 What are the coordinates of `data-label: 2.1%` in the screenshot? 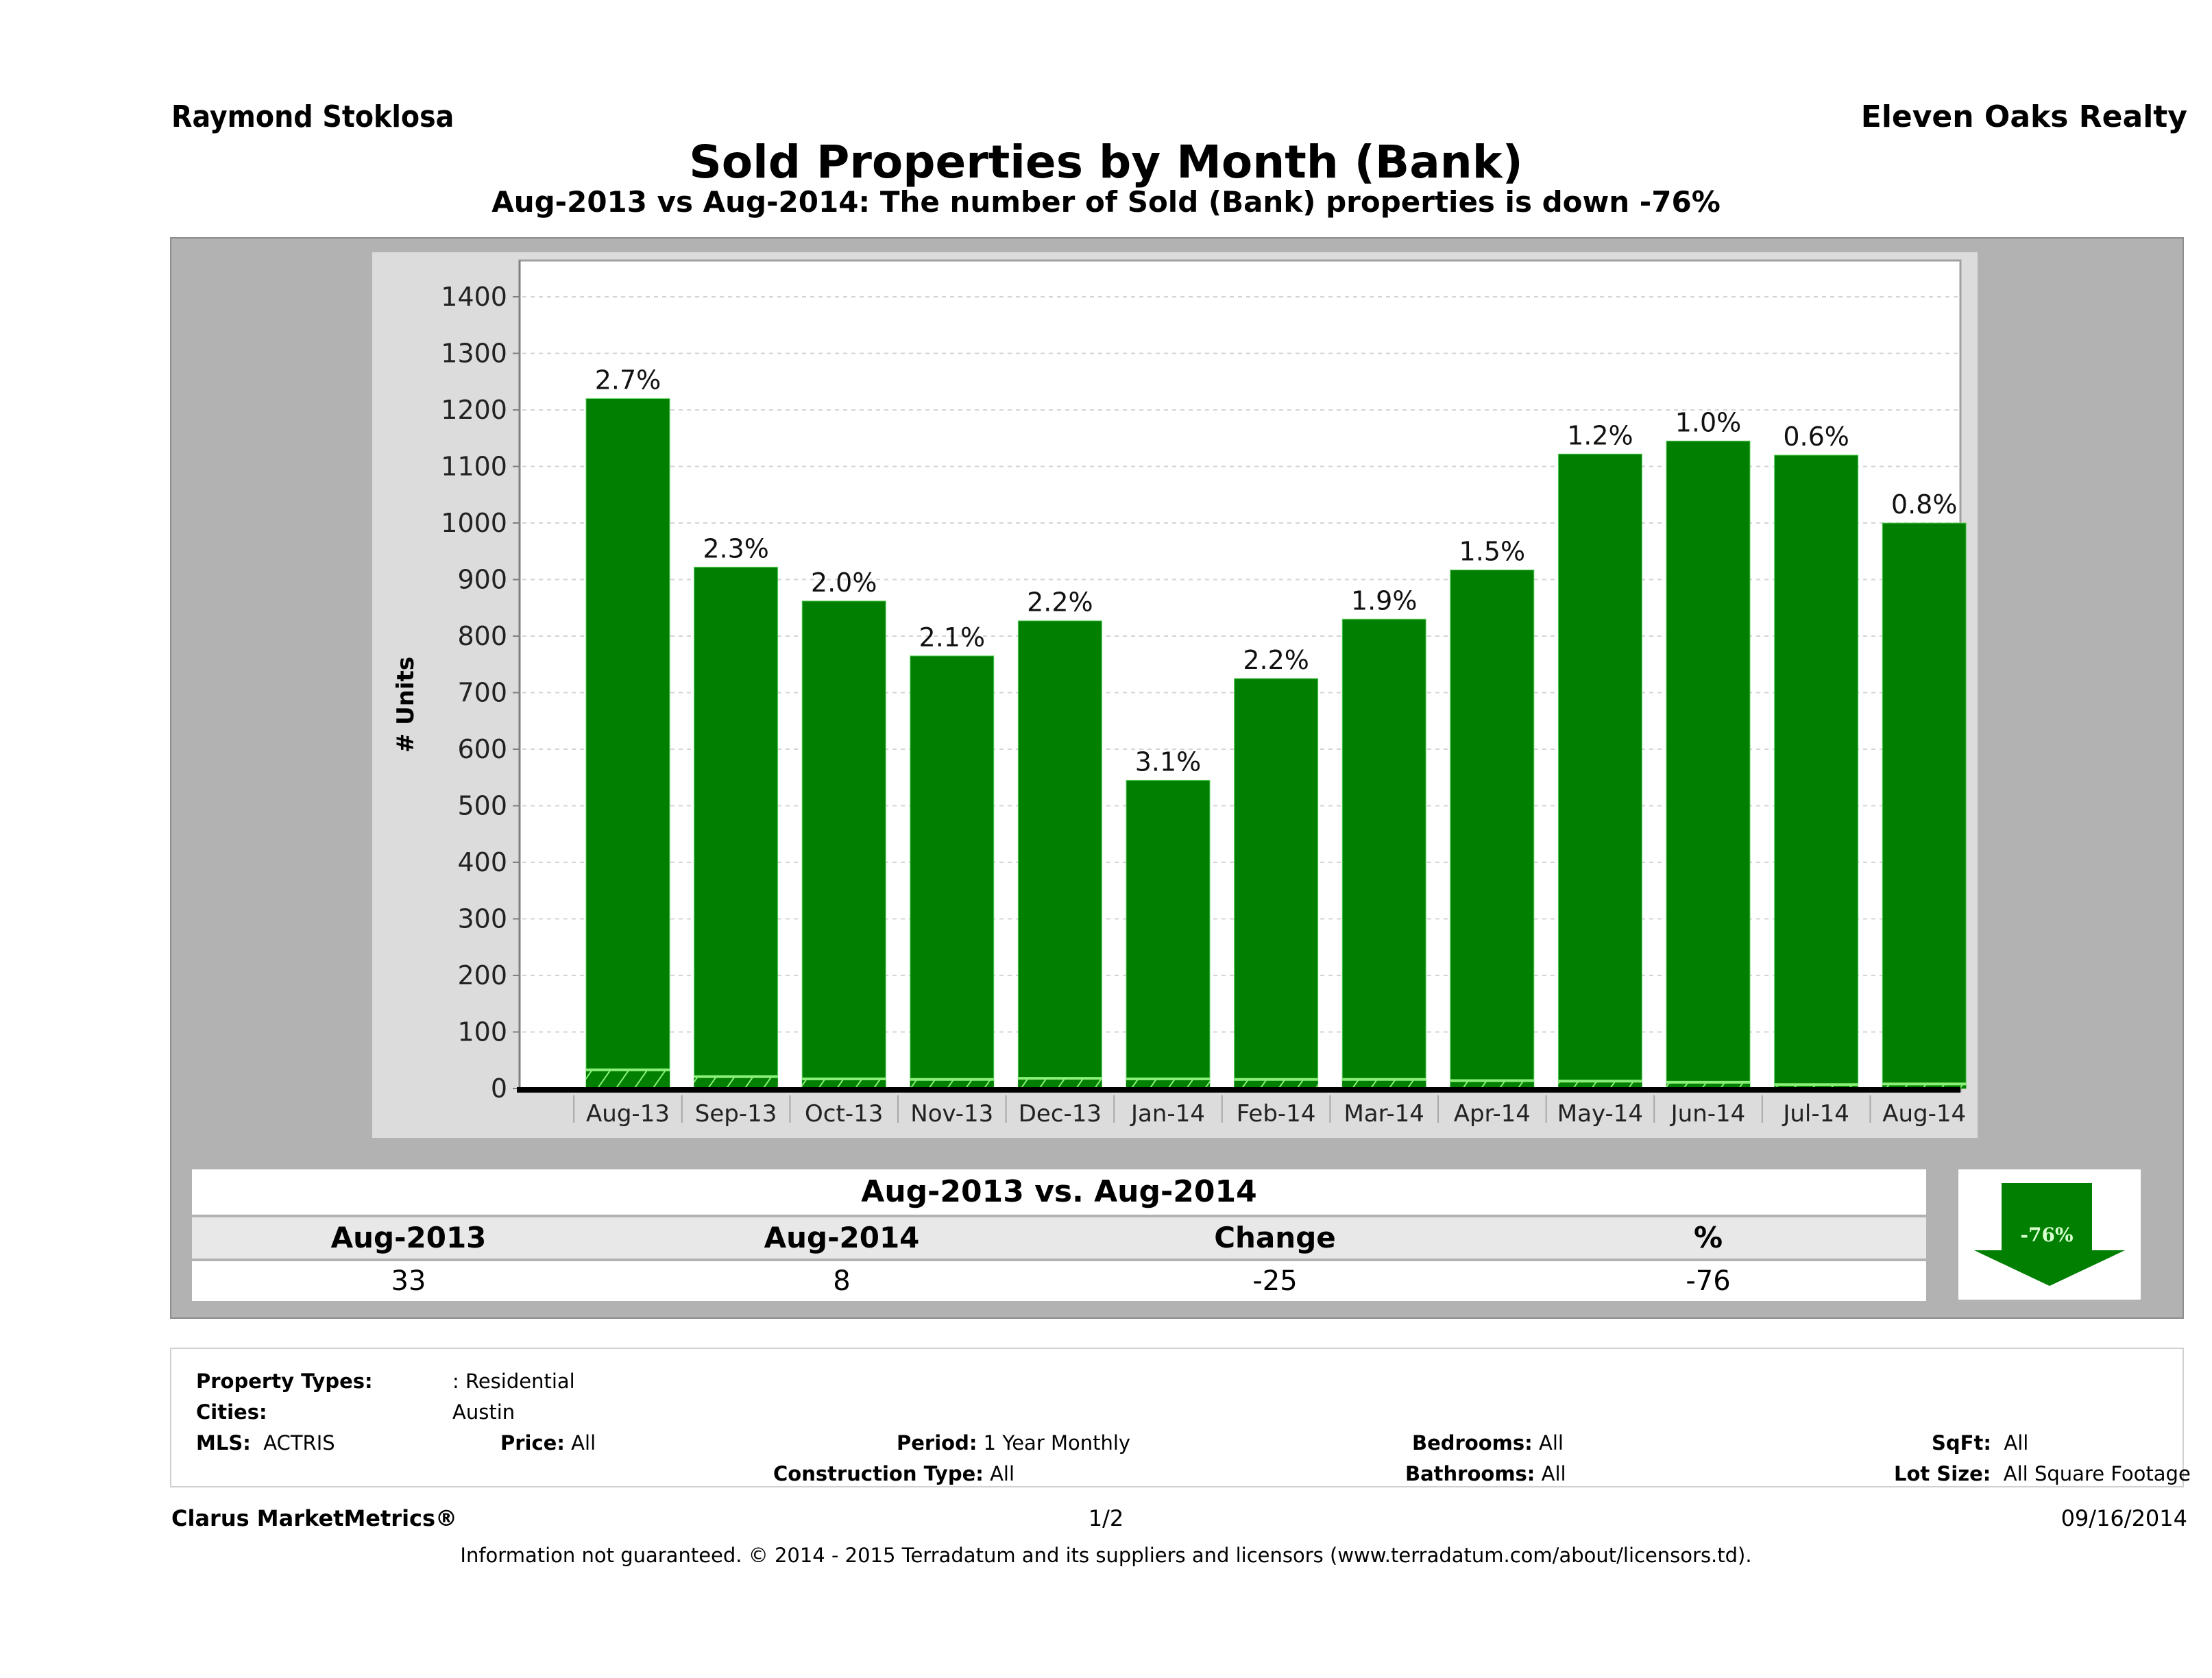 It's located at (953, 637).